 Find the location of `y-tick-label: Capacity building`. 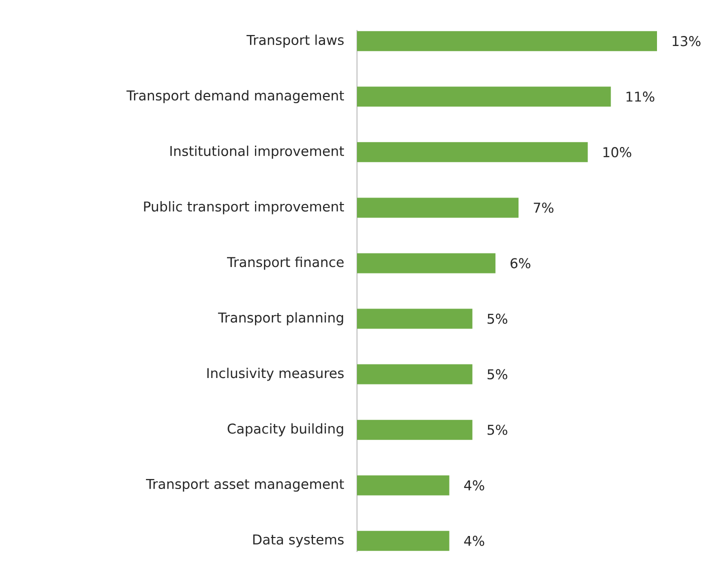

y-tick-label: Capacity building is located at coordinates (286, 429).